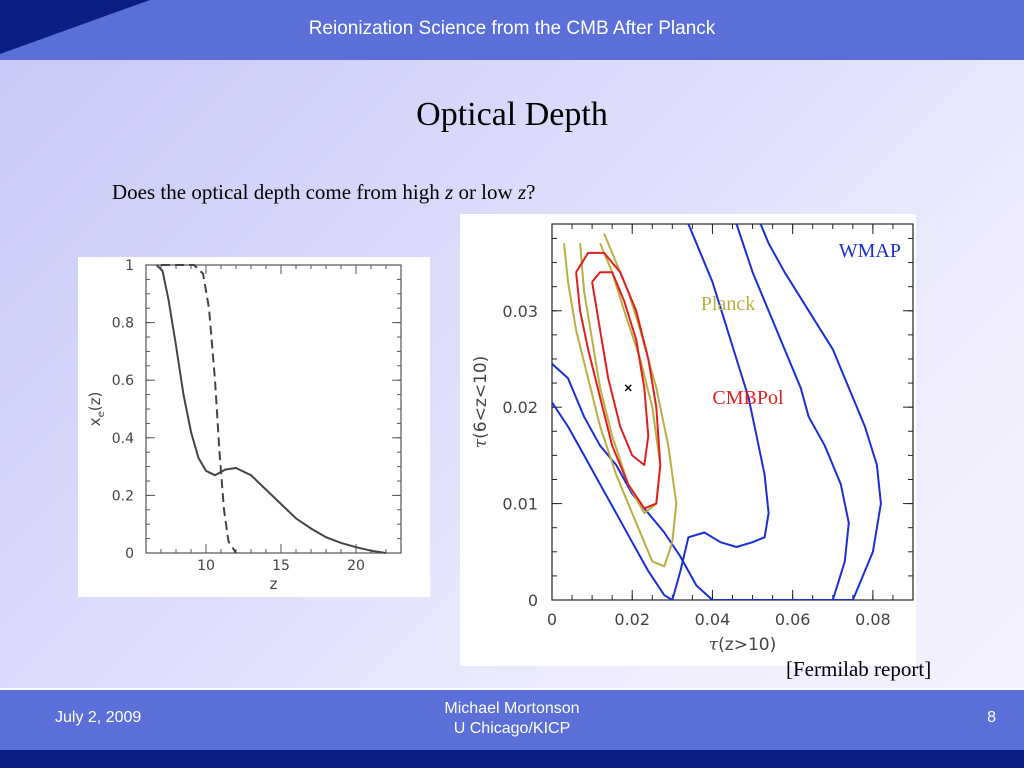  What do you see at coordinates (748, 398) in the screenshot?
I see `cmbpol-legend-label: CMBPol` at bounding box center [748, 398].